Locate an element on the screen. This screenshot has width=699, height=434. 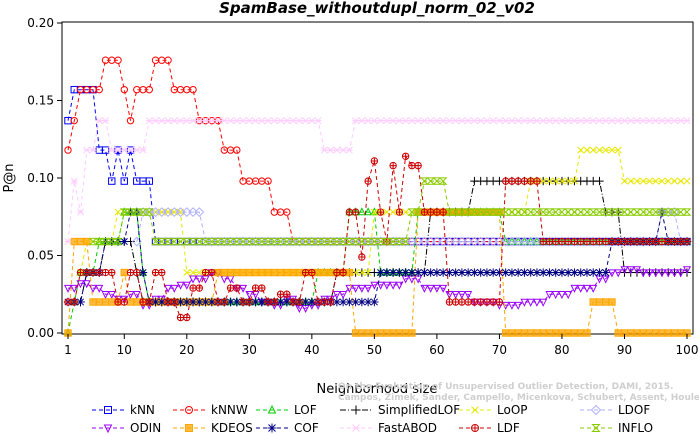
series-line is located at coordinates (390, 211).